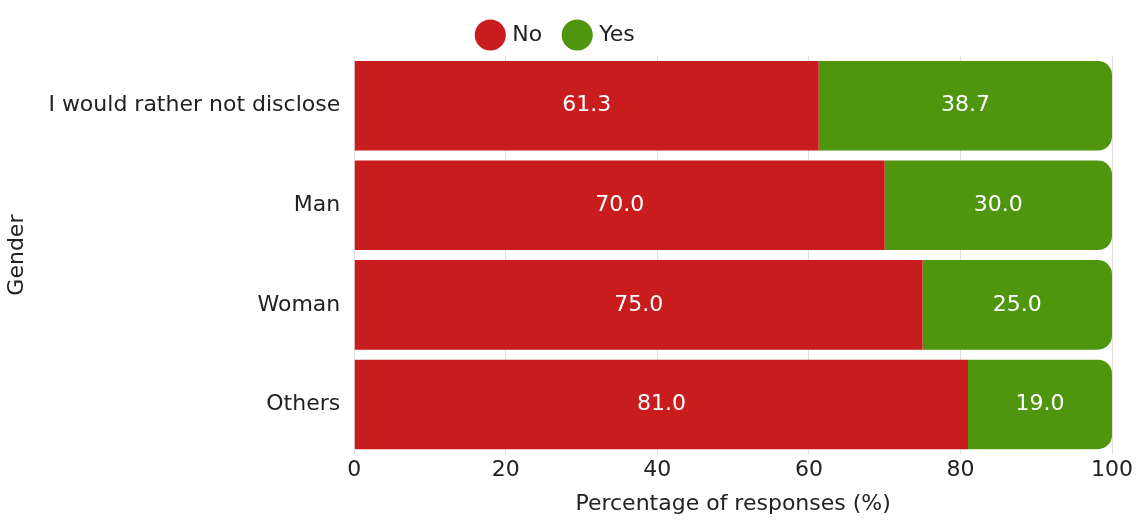  What do you see at coordinates (527, 33) in the screenshot?
I see `legend-label: No` at bounding box center [527, 33].